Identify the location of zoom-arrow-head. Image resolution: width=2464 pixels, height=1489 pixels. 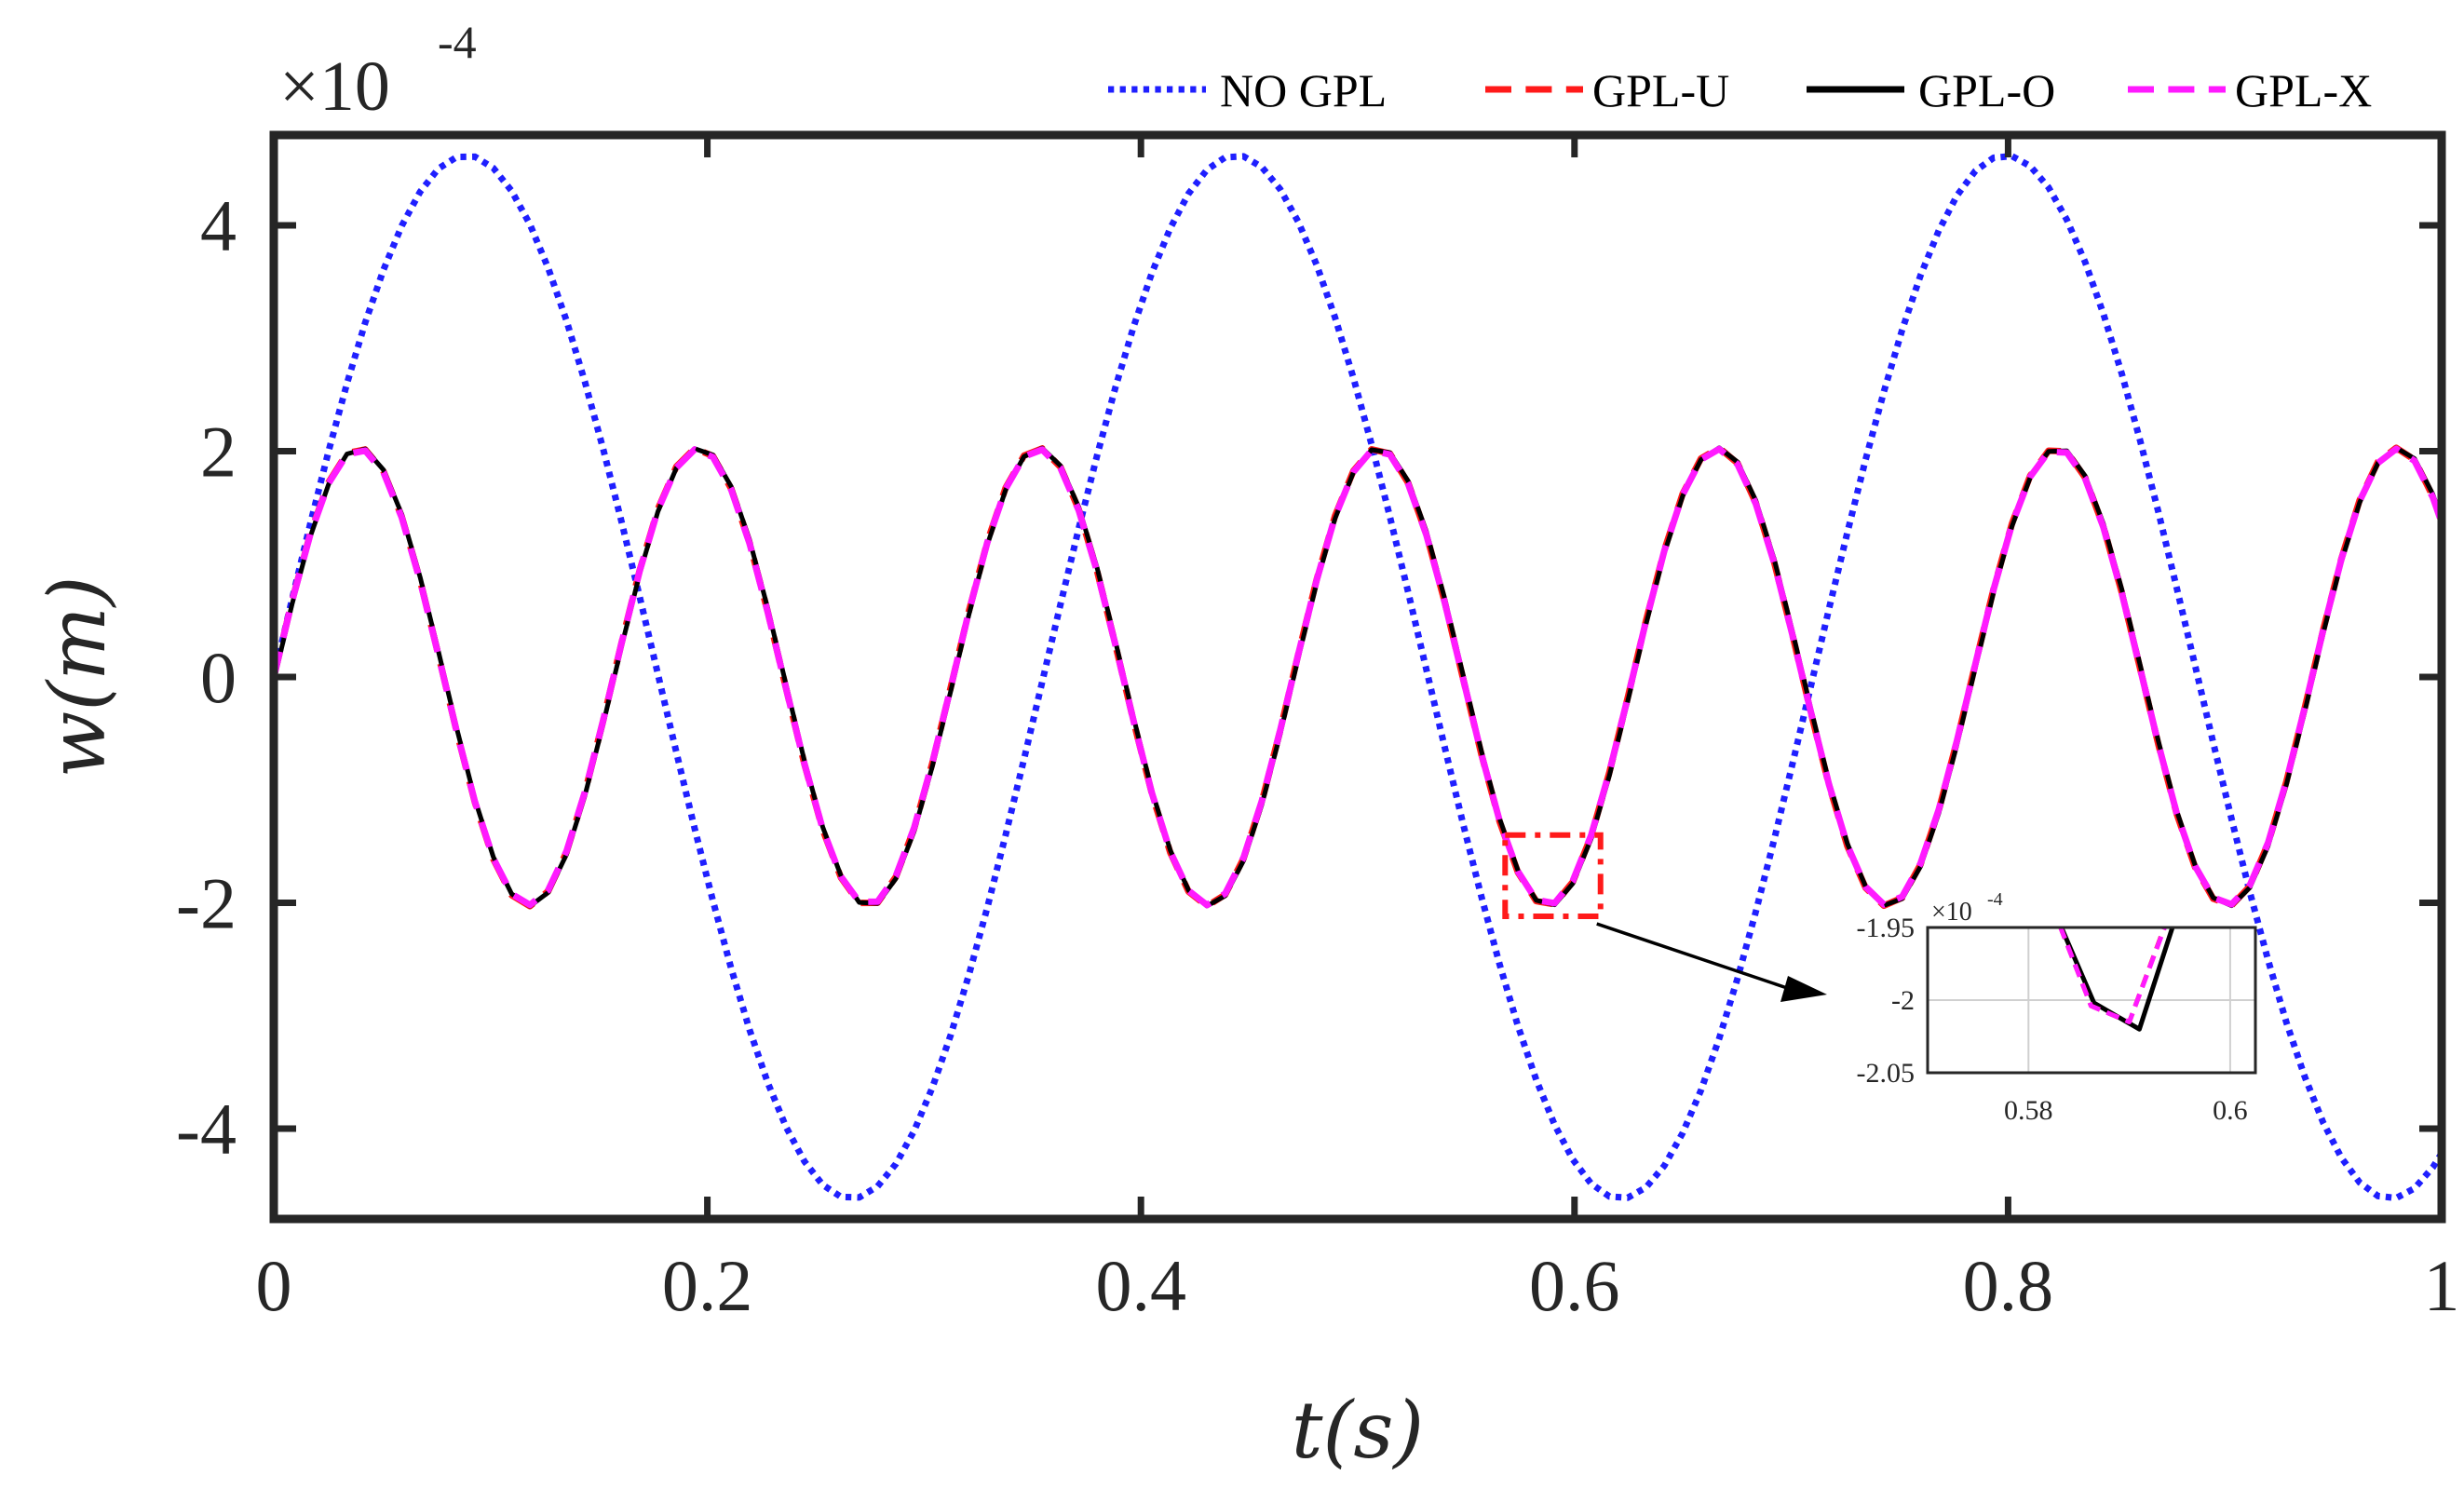
(1804, 989).